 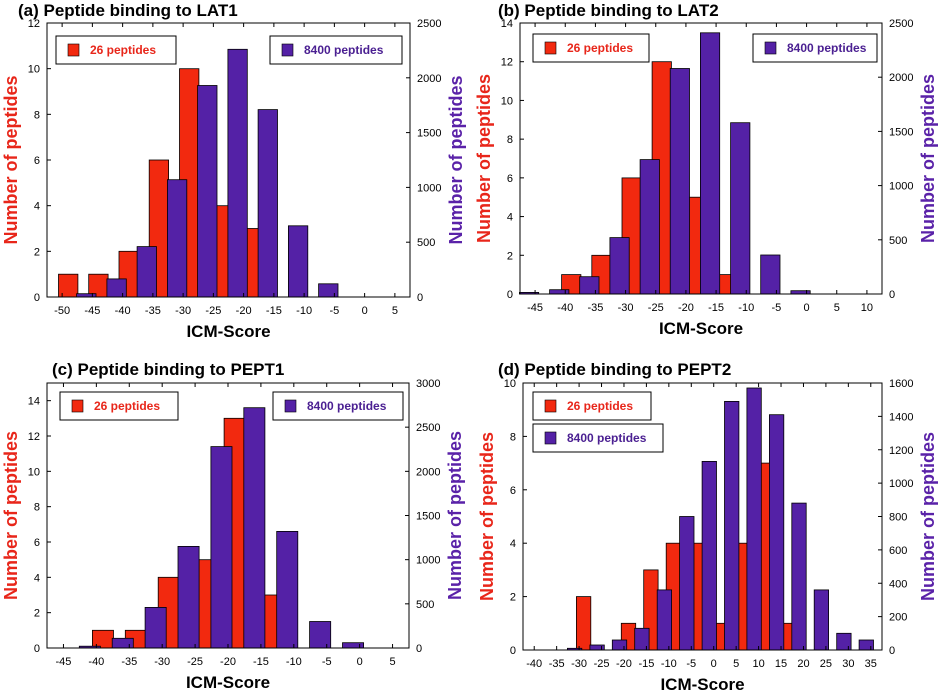 I want to click on x-tick-label: 10, so click(x=867, y=308).